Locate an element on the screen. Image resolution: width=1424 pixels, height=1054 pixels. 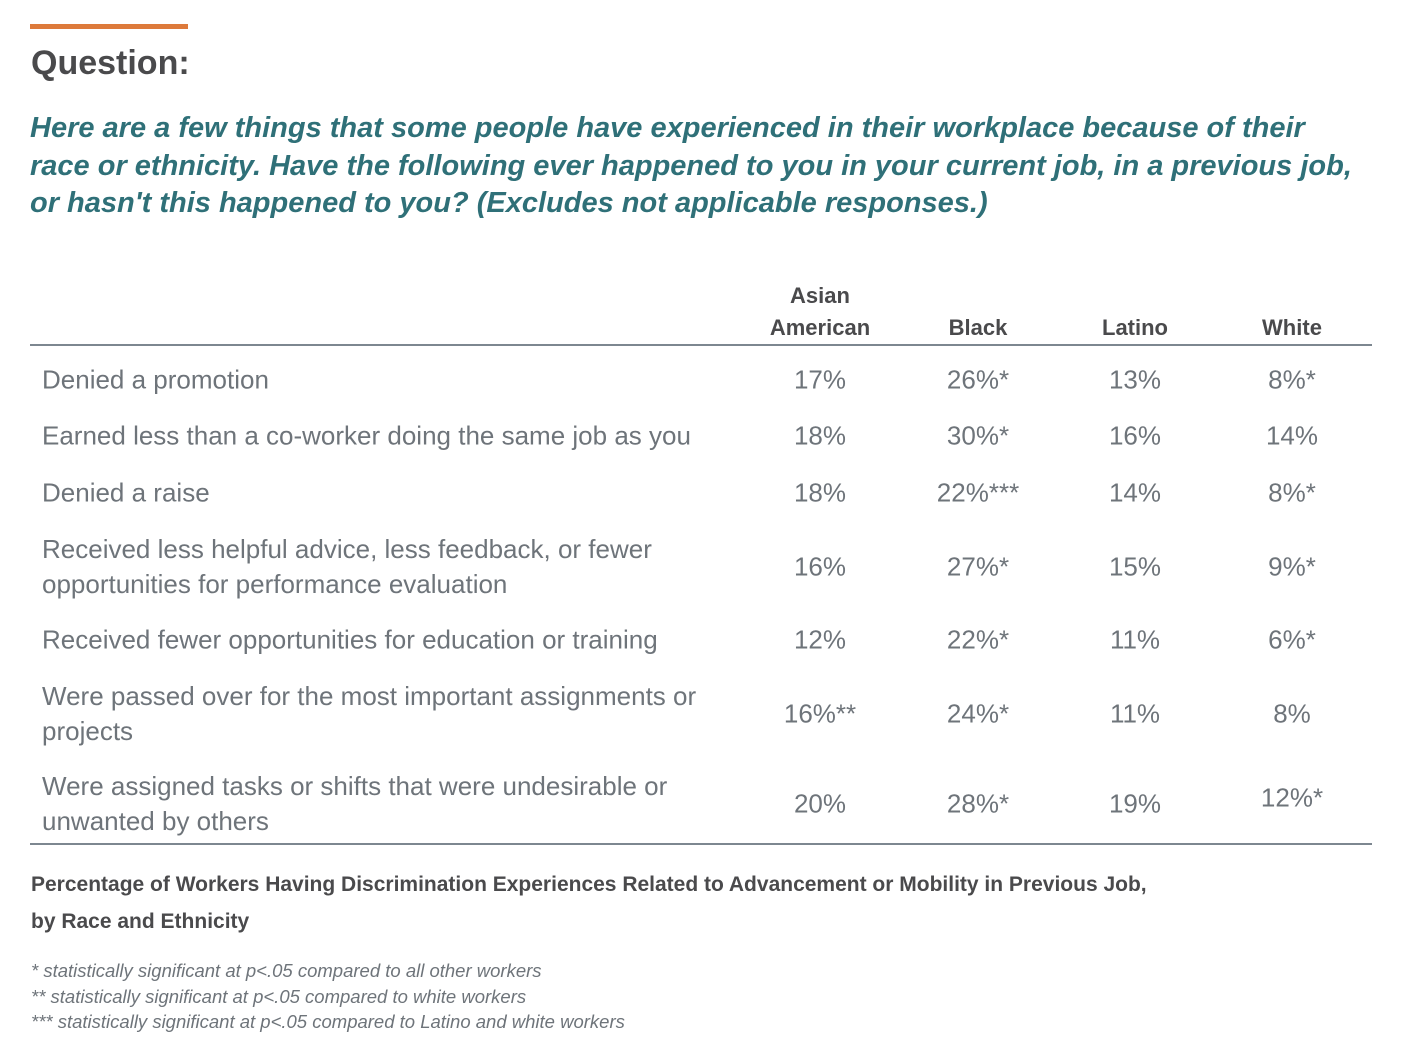
bottom-rule is located at coordinates (701, 844).